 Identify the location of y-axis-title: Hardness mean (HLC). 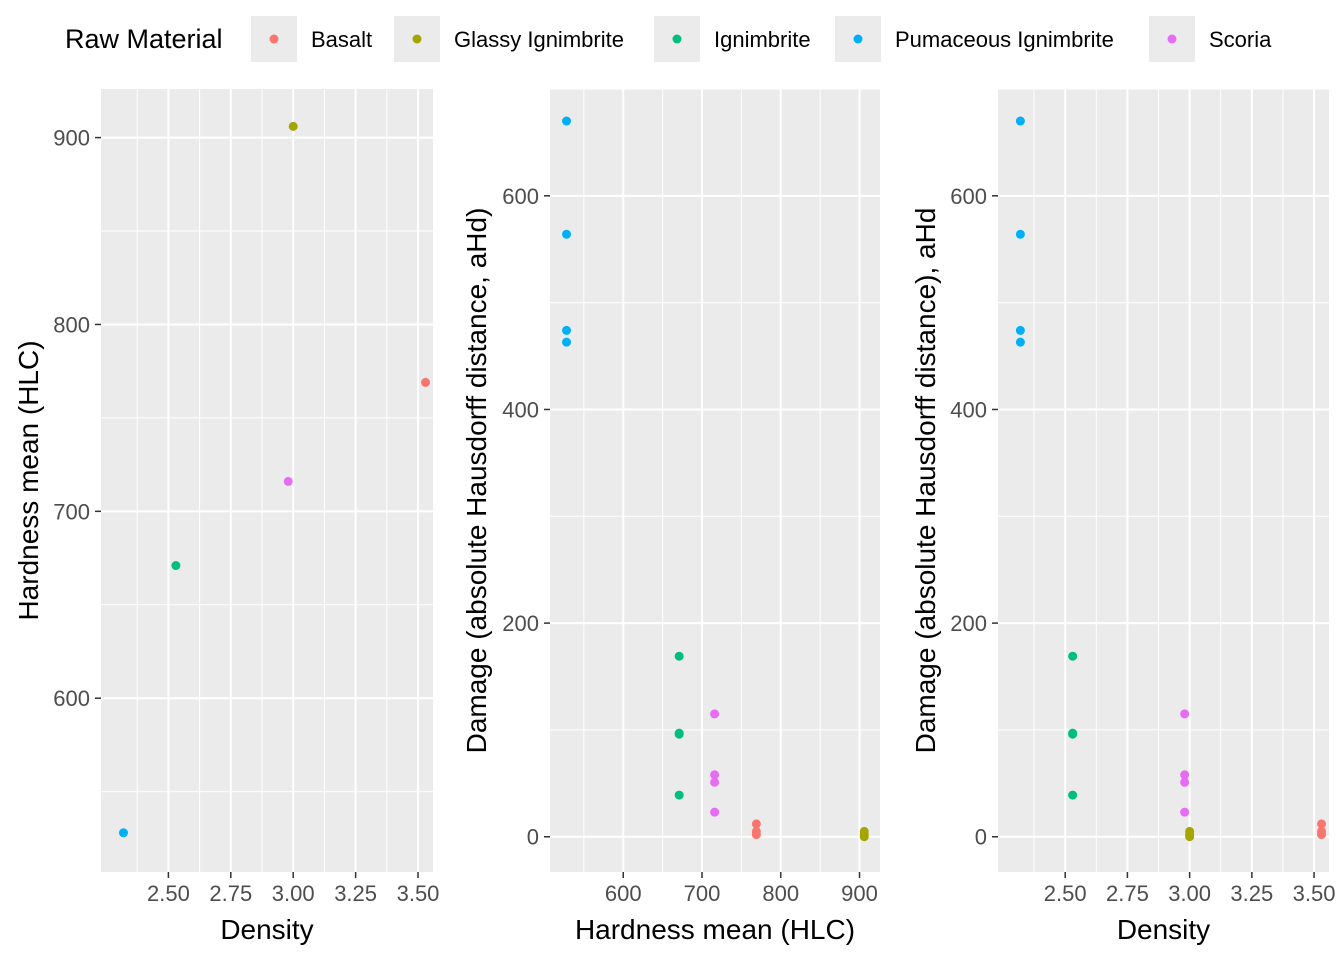
(28, 480).